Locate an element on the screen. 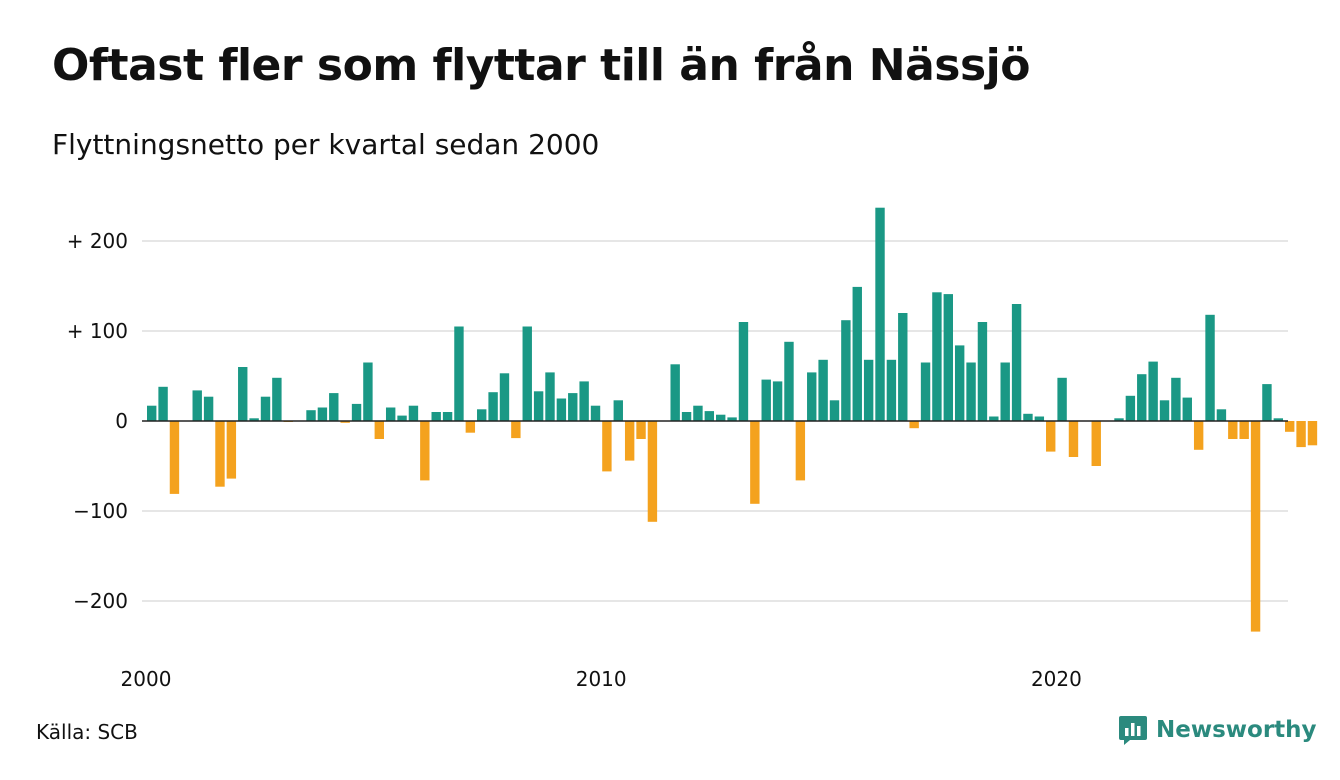  y-tick-label: + 200 is located at coordinates (97, 241).